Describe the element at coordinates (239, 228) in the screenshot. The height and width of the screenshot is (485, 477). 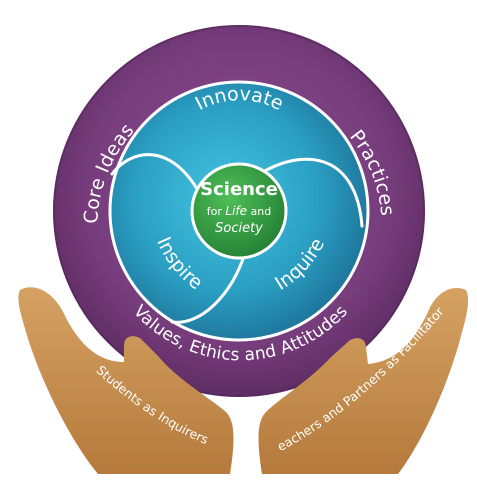
I see `center-line2: Society` at that location.